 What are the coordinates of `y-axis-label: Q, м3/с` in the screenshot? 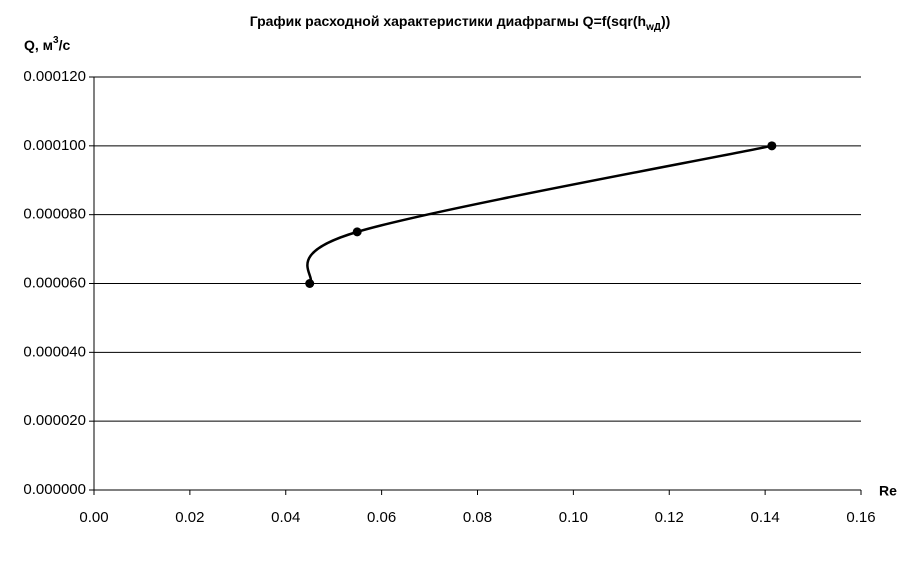 It's located at (47, 44).